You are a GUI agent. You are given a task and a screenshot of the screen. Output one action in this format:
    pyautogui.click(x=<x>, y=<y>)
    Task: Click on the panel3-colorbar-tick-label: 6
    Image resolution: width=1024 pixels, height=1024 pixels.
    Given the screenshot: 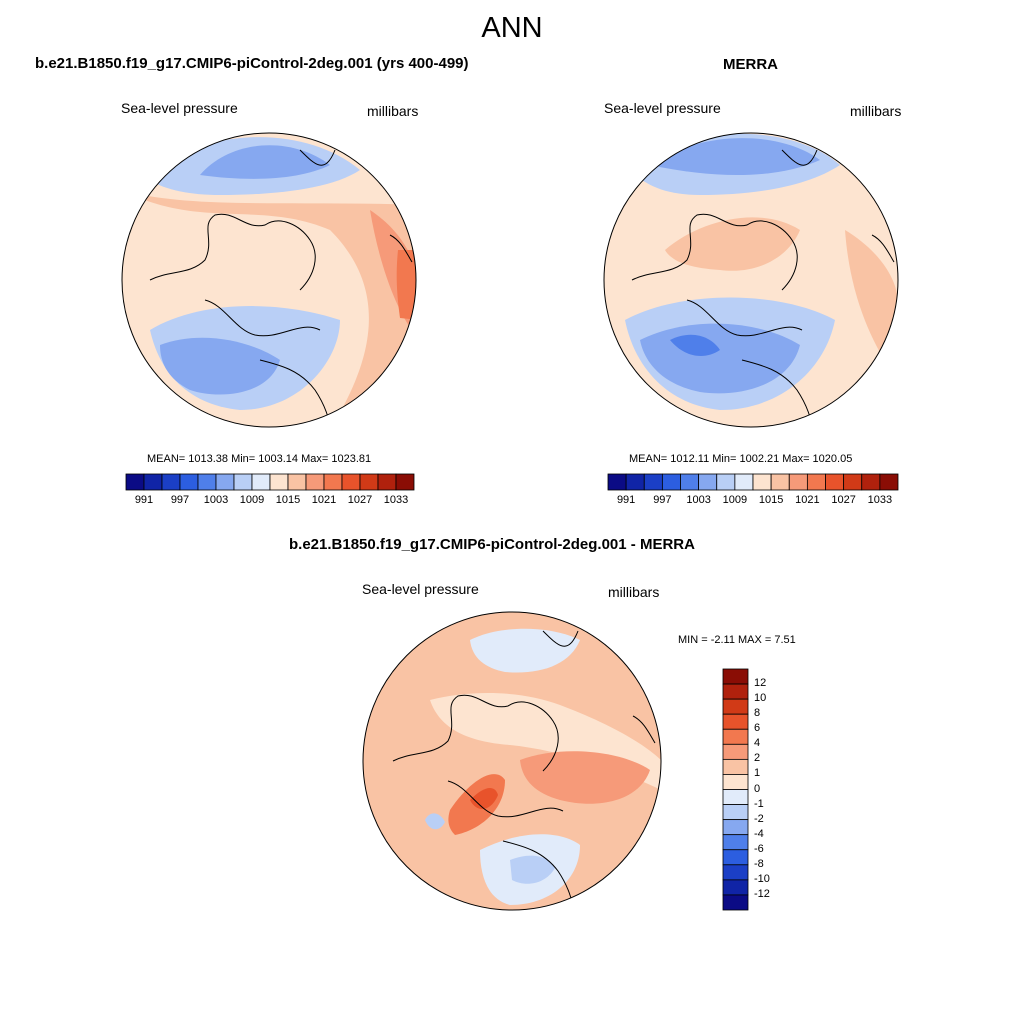 What is the action you would take?
    pyautogui.click(x=757, y=728)
    